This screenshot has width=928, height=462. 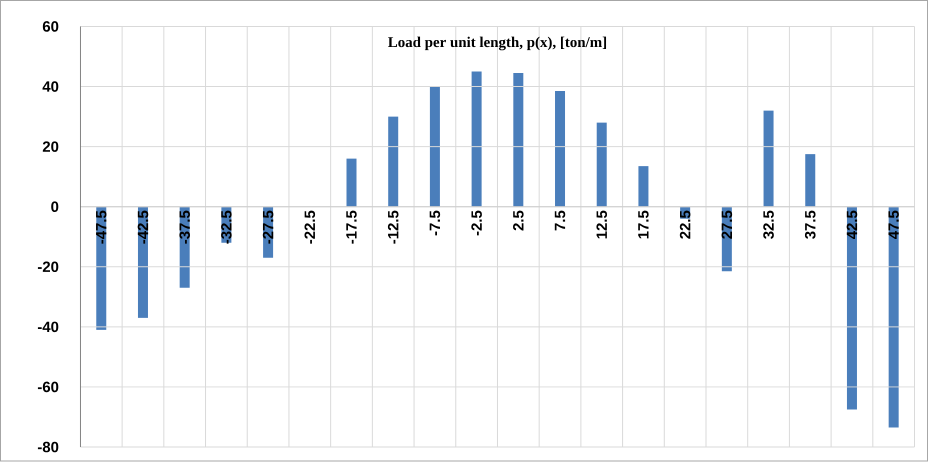 I want to click on x-tick-label: 42.5, so click(x=852, y=225).